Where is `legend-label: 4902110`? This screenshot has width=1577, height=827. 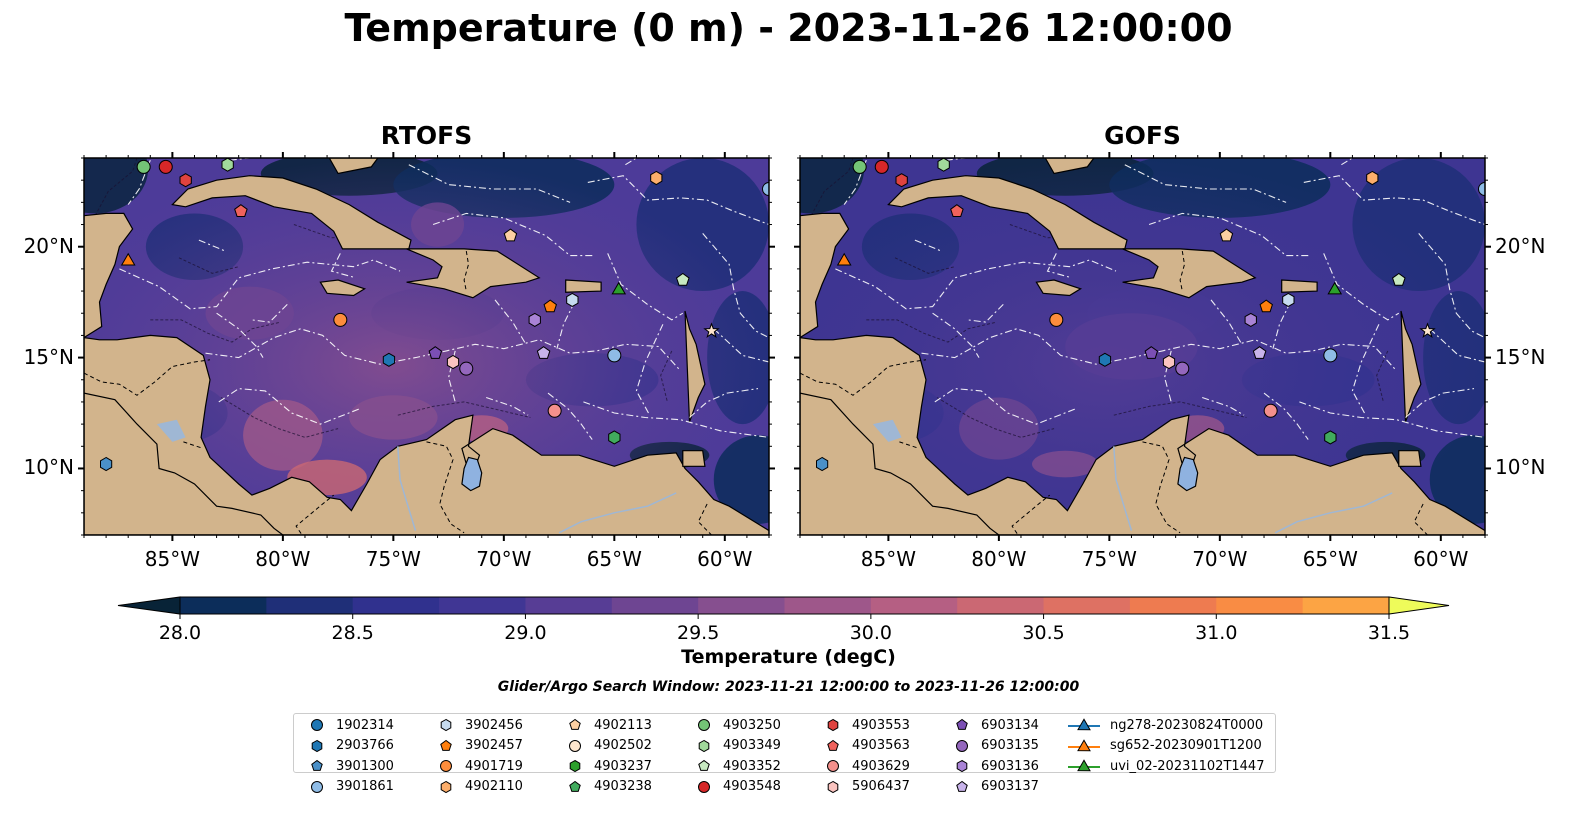 legend-label: 4902110 is located at coordinates (494, 786).